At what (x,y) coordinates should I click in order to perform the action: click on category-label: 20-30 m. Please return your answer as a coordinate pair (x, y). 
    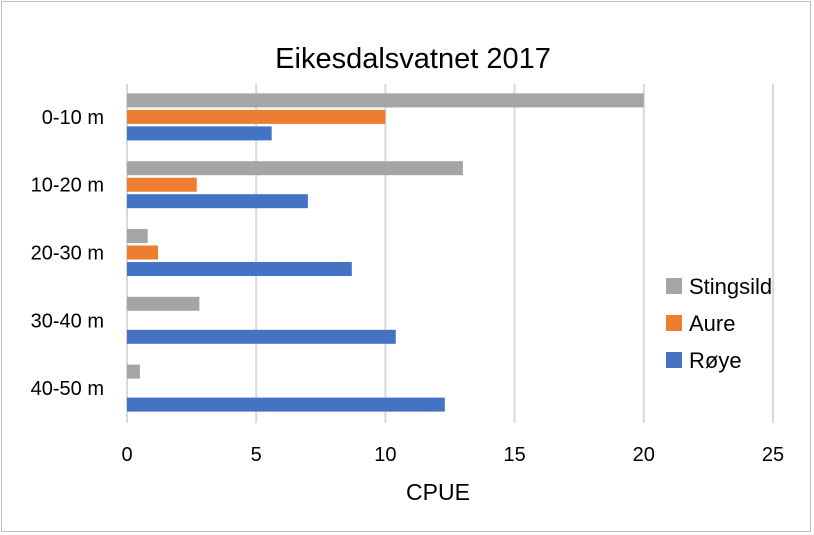
    Looking at the image, I should click on (67, 254).